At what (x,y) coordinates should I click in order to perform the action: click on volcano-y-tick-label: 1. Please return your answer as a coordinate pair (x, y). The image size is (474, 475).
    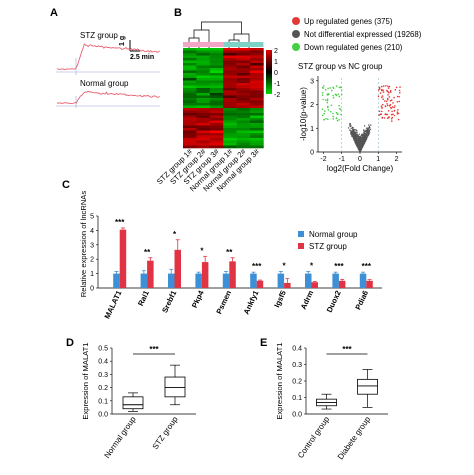
    Looking at the image, I should click on (312, 129).